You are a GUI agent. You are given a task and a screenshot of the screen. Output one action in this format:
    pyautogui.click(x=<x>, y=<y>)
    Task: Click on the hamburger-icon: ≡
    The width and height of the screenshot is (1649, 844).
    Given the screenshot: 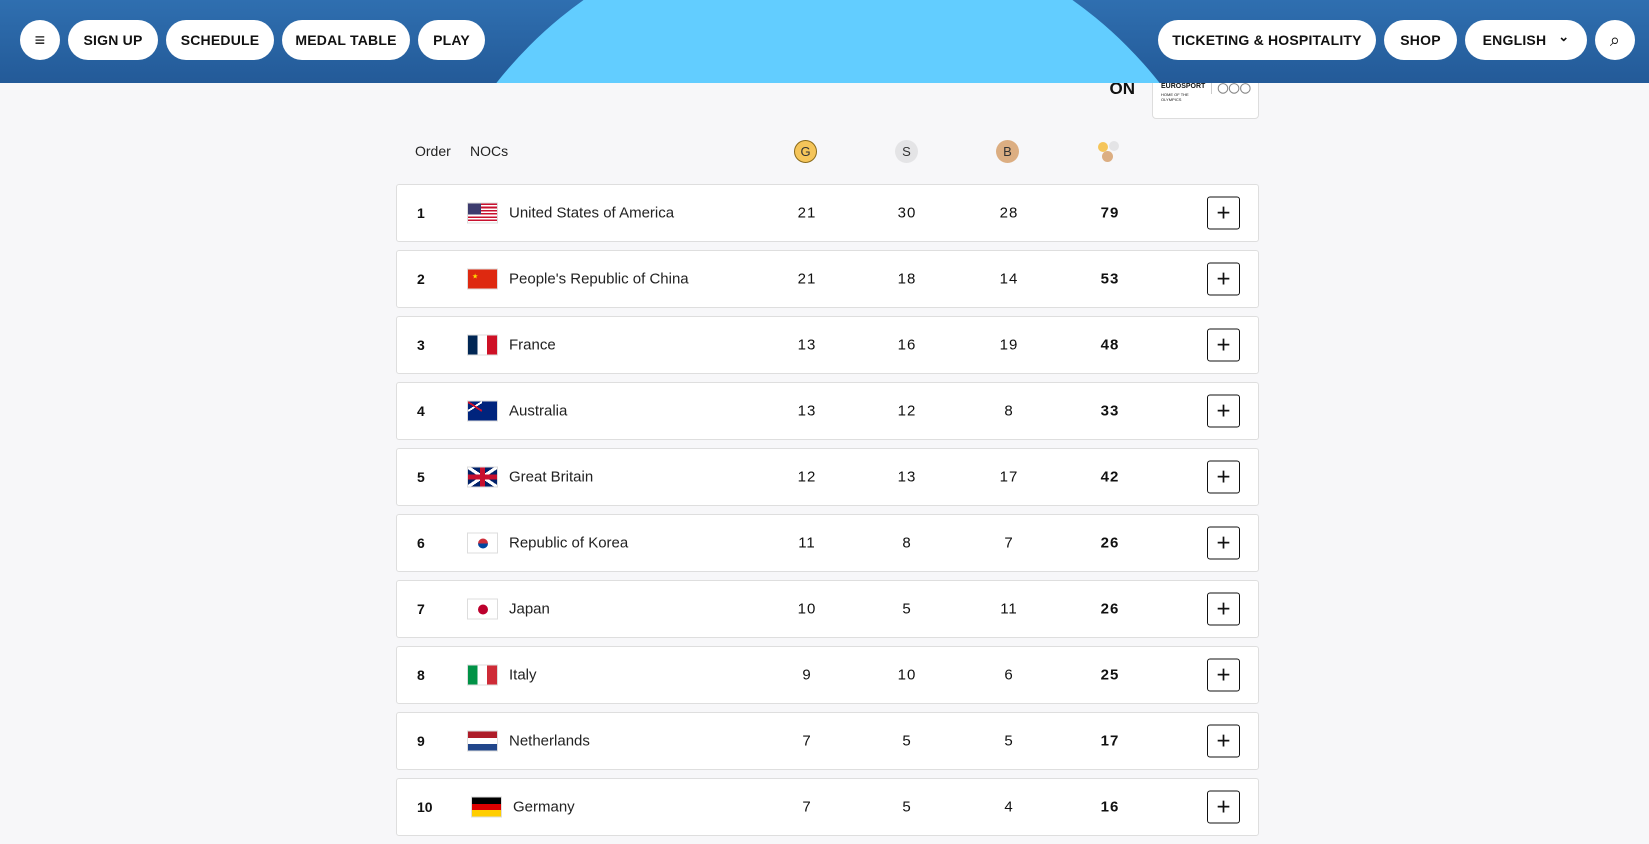 What is the action you would take?
    pyautogui.click(x=40, y=39)
    